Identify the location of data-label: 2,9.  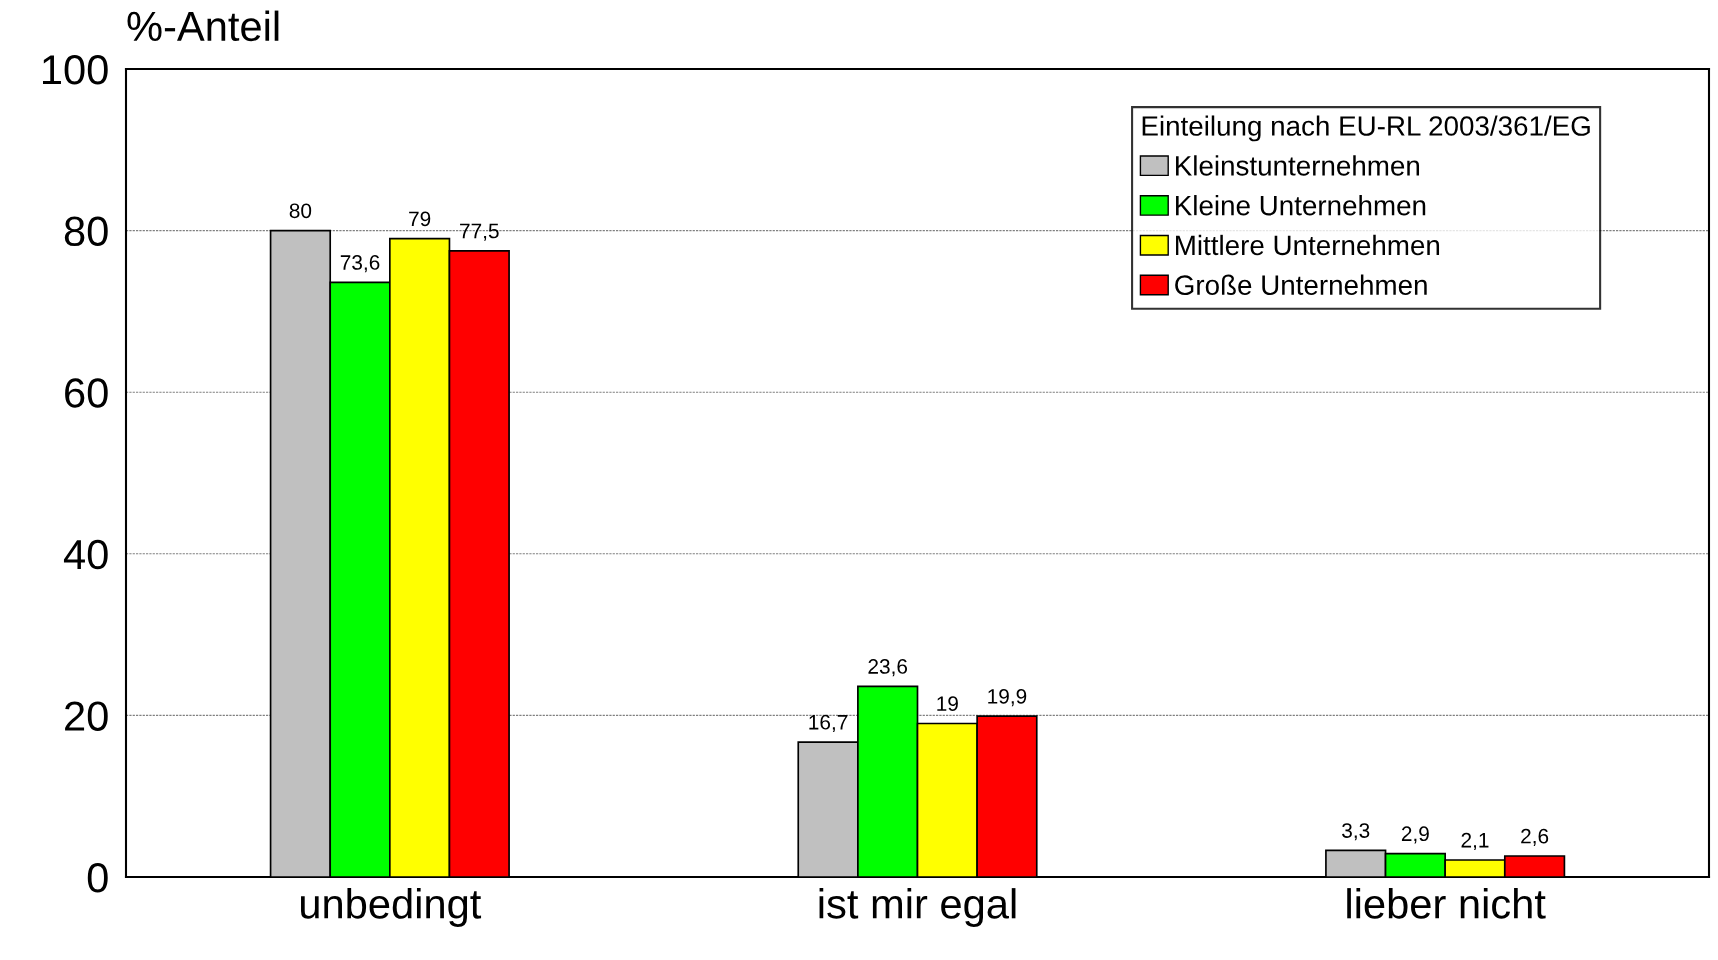
(1415, 835).